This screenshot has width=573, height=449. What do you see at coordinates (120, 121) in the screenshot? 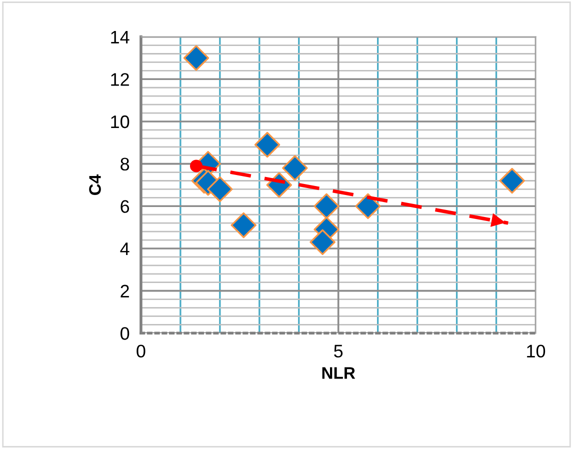
I see `y-tick-label: 10` at bounding box center [120, 121].